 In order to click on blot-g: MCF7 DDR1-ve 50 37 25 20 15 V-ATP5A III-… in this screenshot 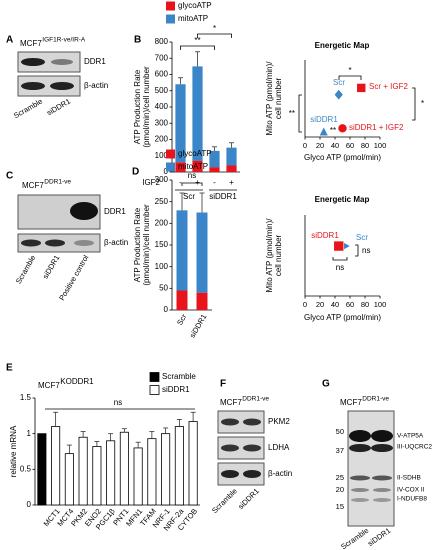, I will do `click(384, 473)`.